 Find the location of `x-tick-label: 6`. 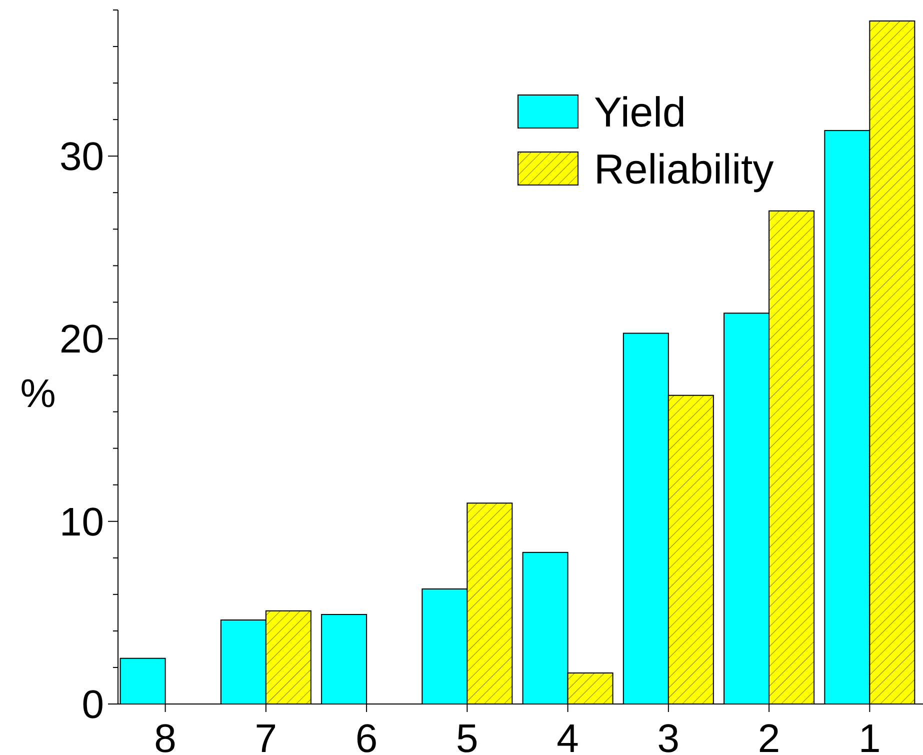

x-tick-label: 6 is located at coordinates (366, 736).